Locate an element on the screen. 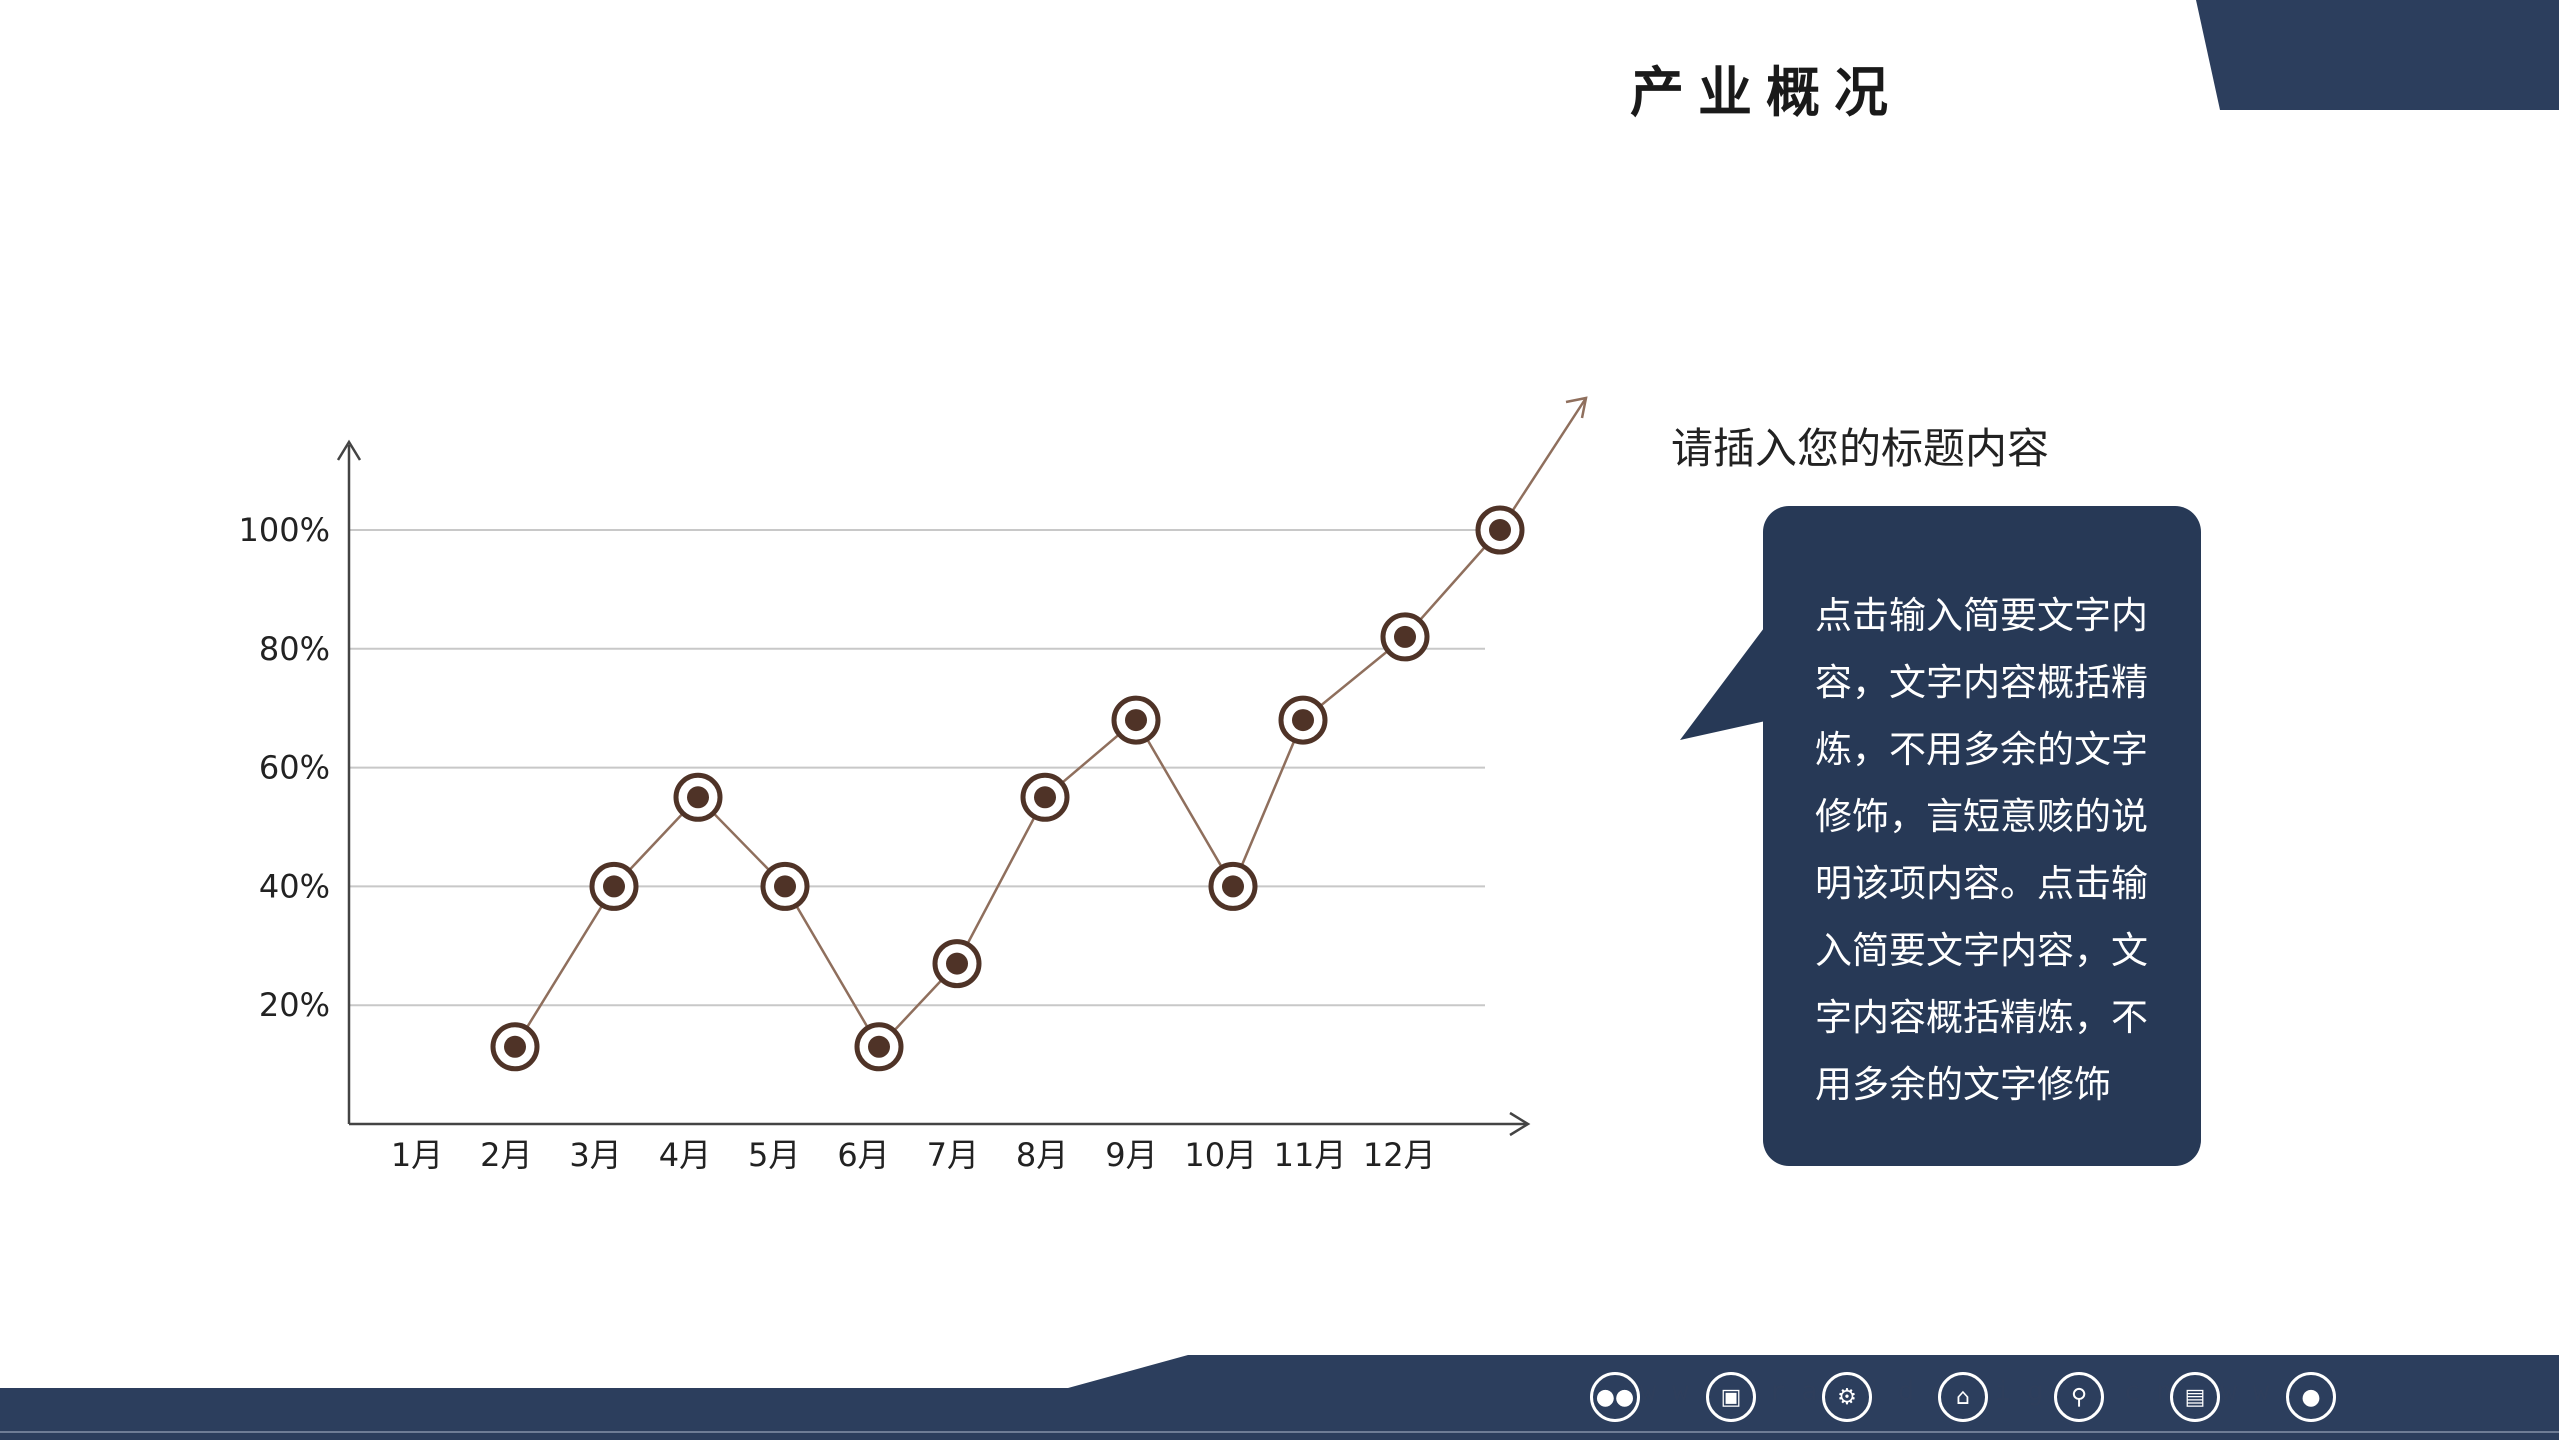 The image size is (2559, 1440). trend-arrow-head is located at coordinates (1576, 407).